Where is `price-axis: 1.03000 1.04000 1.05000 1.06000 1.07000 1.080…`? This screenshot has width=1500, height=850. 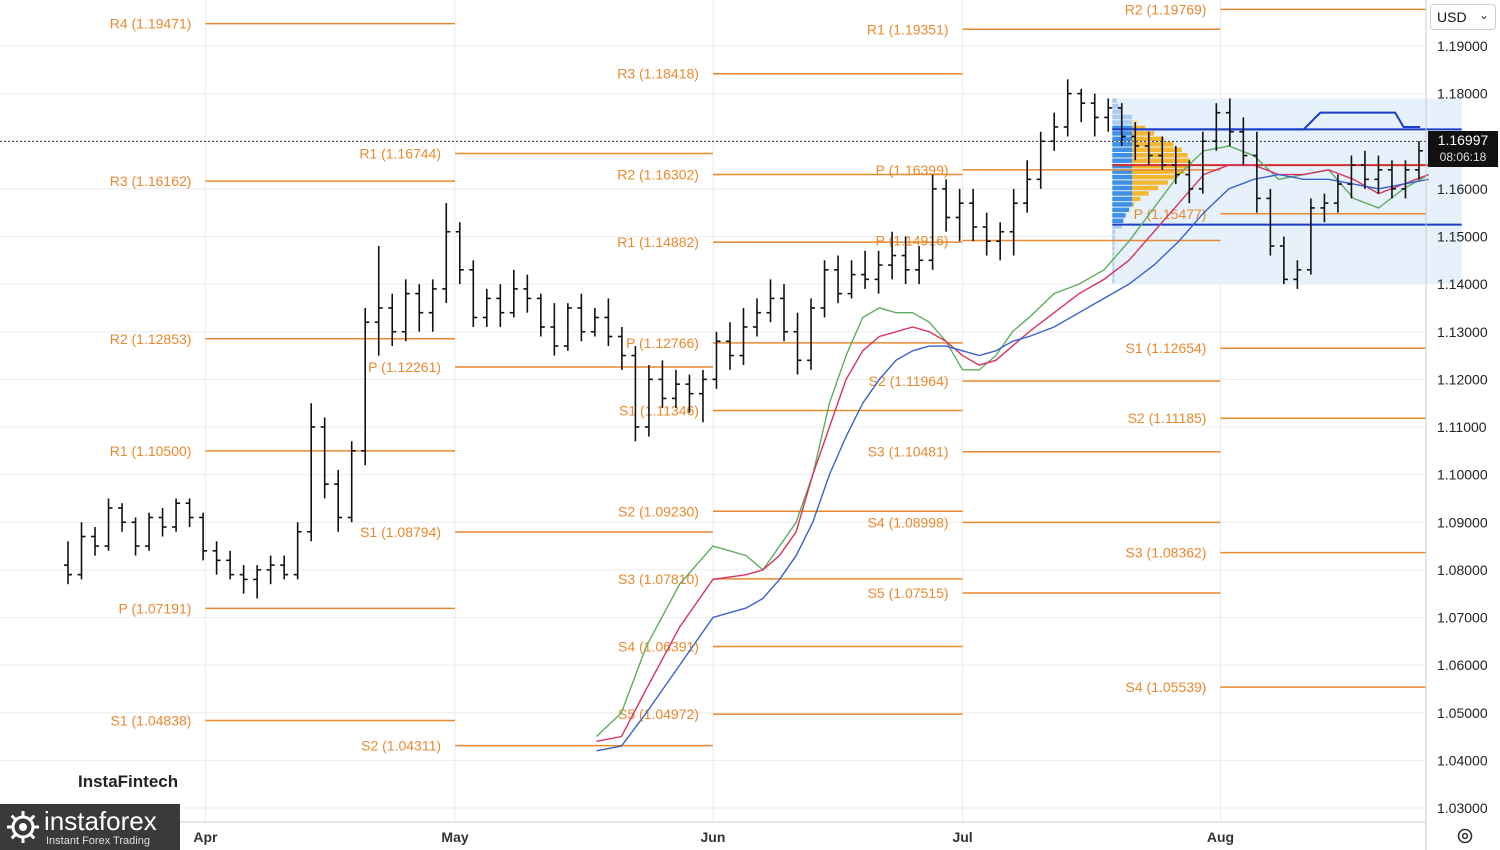
price-axis: 1.03000 1.04000 1.05000 1.06000 1.07000 1.080… is located at coordinates (1462, 427).